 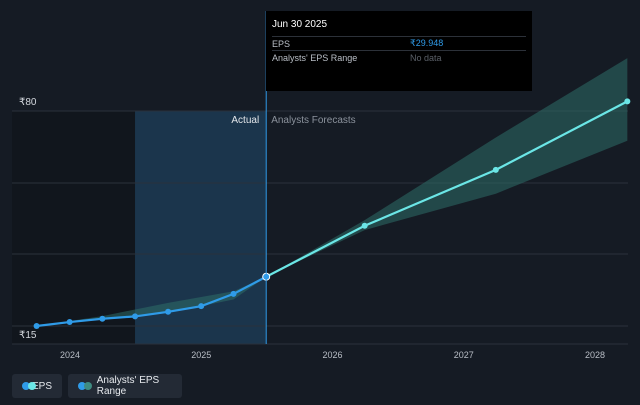 What do you see at coordinates (151, 301) in the screenshot?
I see `actual-eps-line` at bounding box center [151, 301].